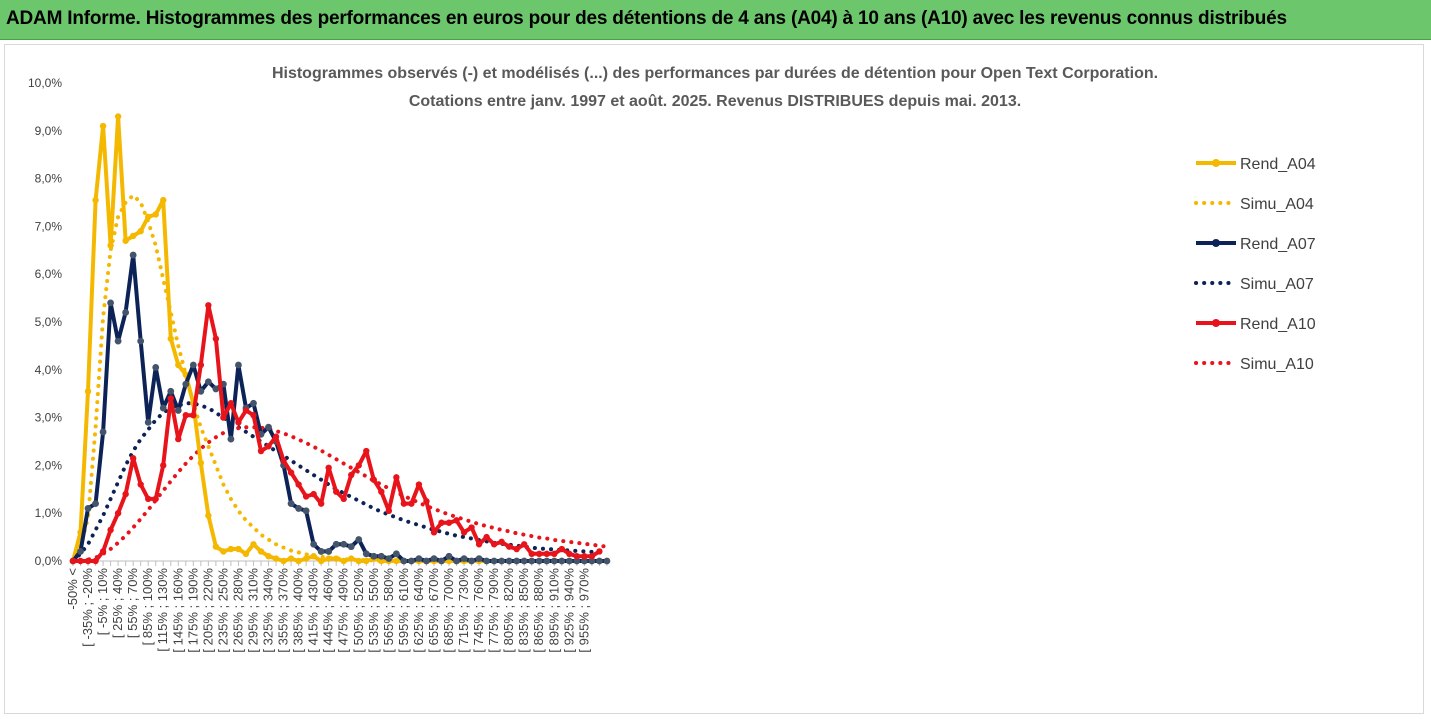 The height and width of the screenshot is (719, 1431). I want to click on x-tick-label: [ 775% ; 790%, so click(493, 610).